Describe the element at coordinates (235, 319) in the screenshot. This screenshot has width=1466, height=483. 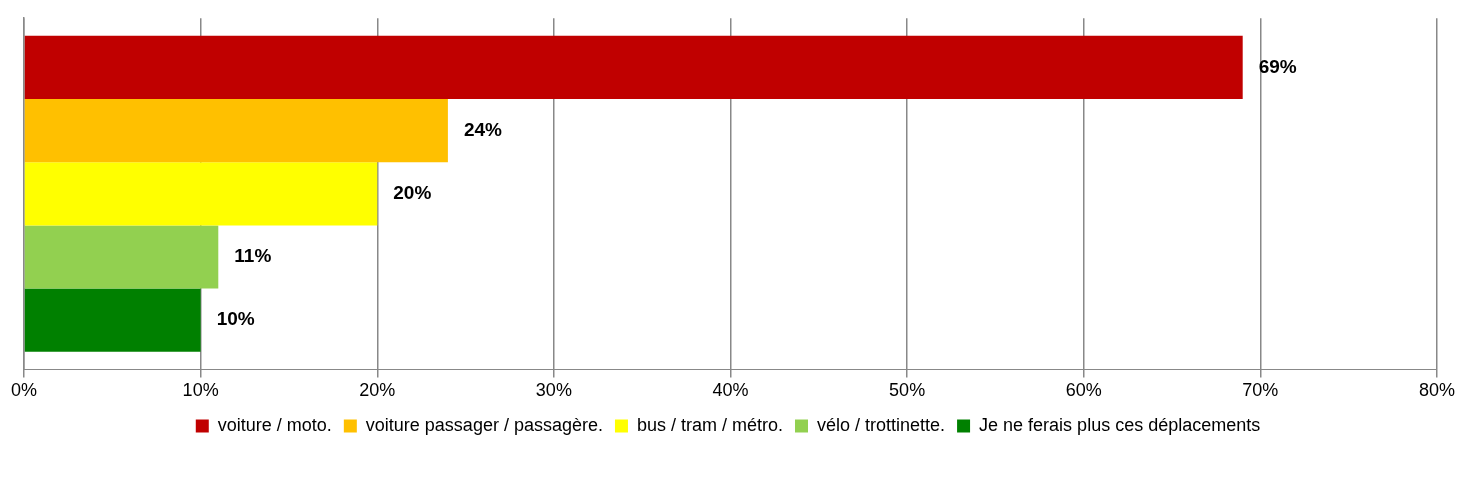
I see `data-label: 10%` at that location.